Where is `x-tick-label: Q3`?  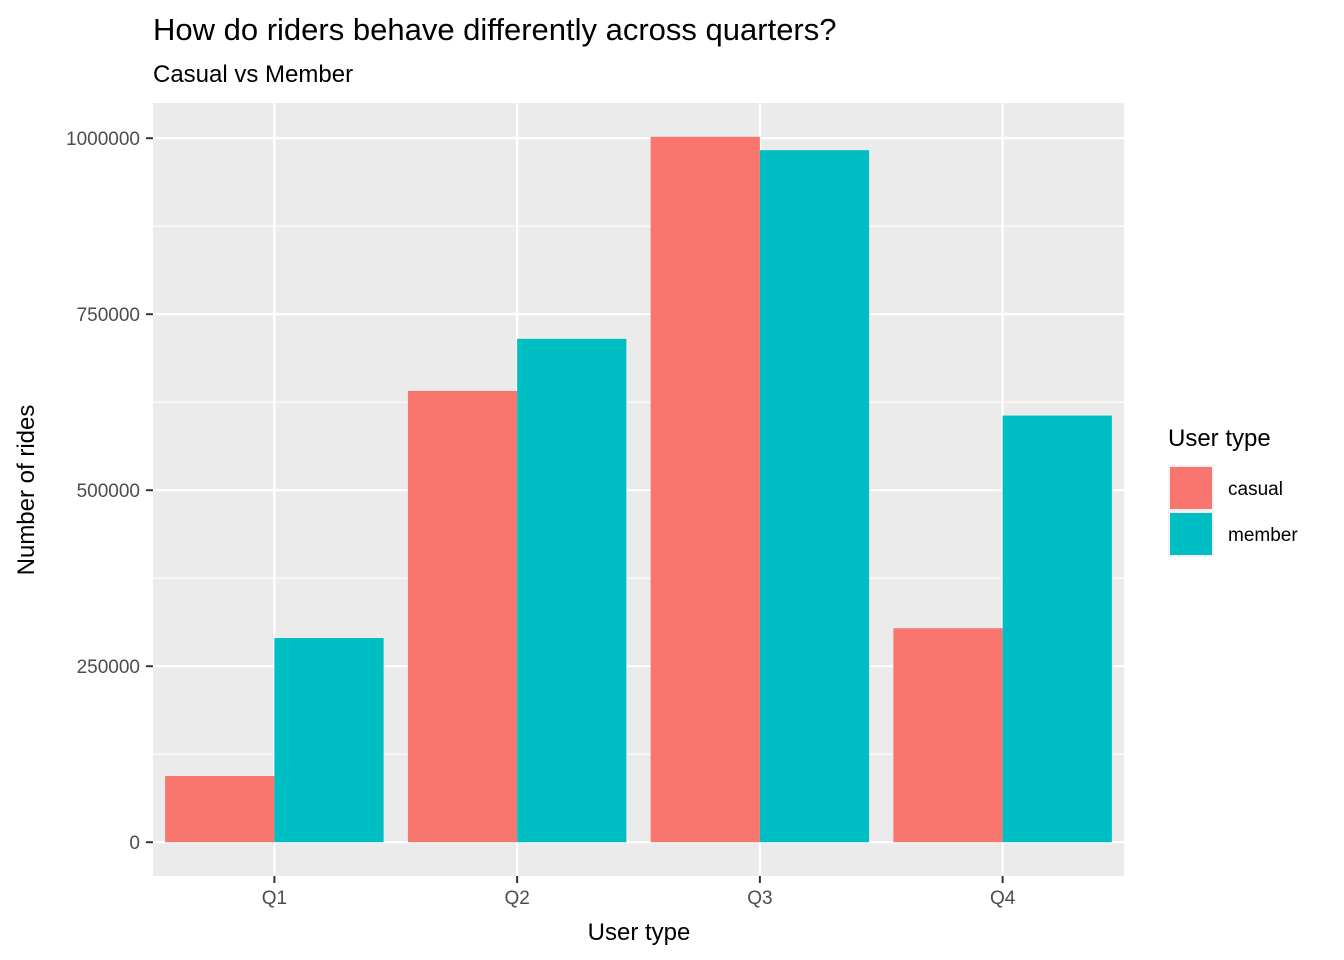
x-tick-label: Q3 is located at coordinates (759, 898).